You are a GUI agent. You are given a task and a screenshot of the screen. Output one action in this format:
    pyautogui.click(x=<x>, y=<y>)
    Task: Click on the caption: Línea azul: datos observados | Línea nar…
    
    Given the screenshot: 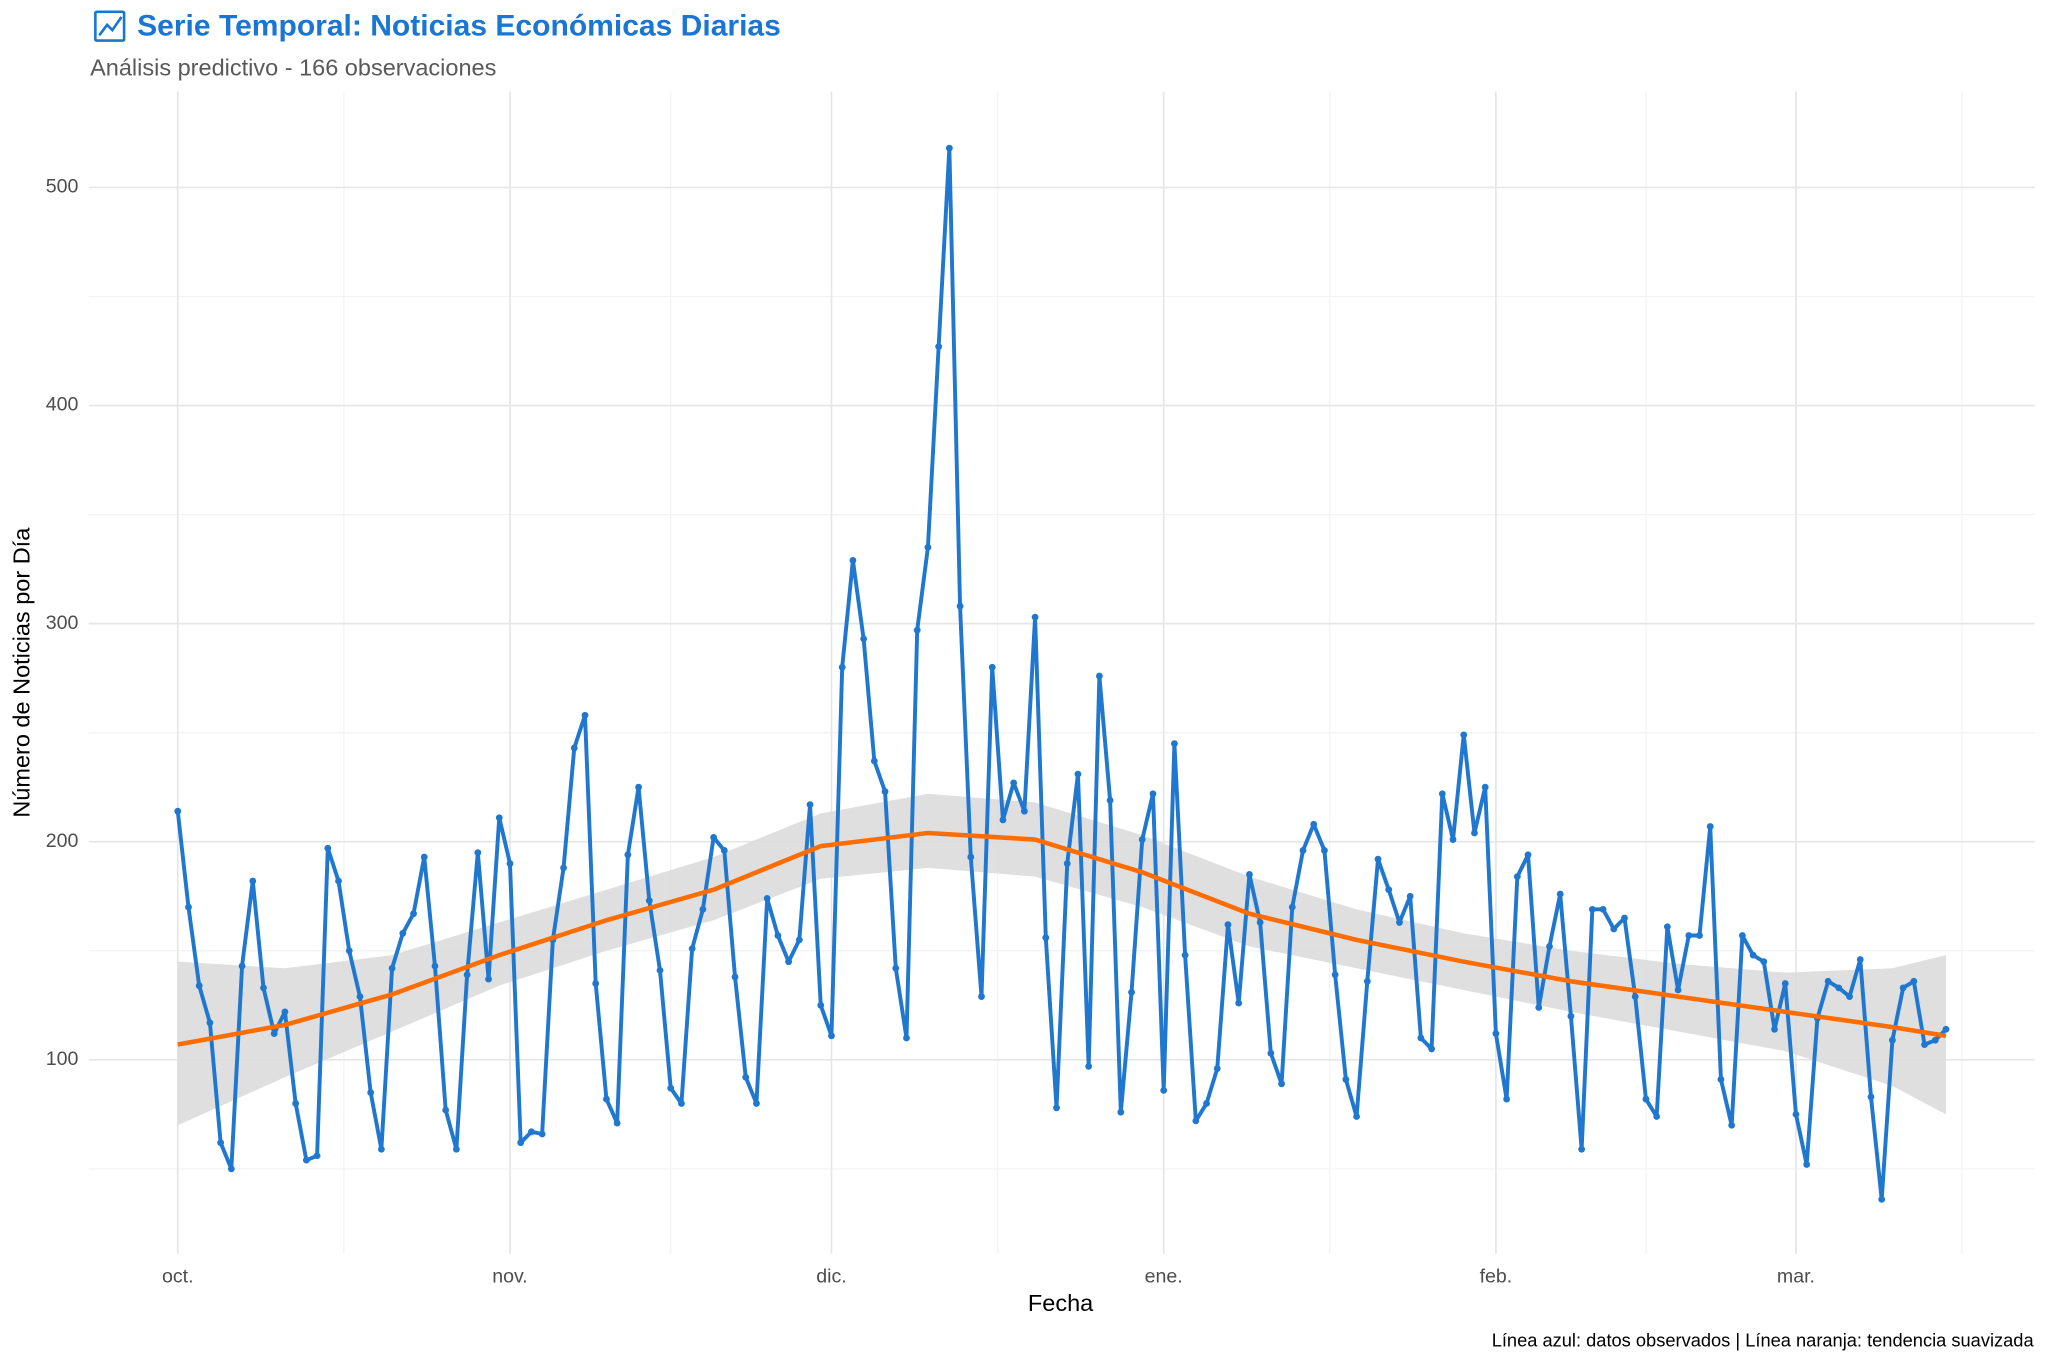 What is the action you would take?
    pyautogui.click(x=1763, y=1339)
    